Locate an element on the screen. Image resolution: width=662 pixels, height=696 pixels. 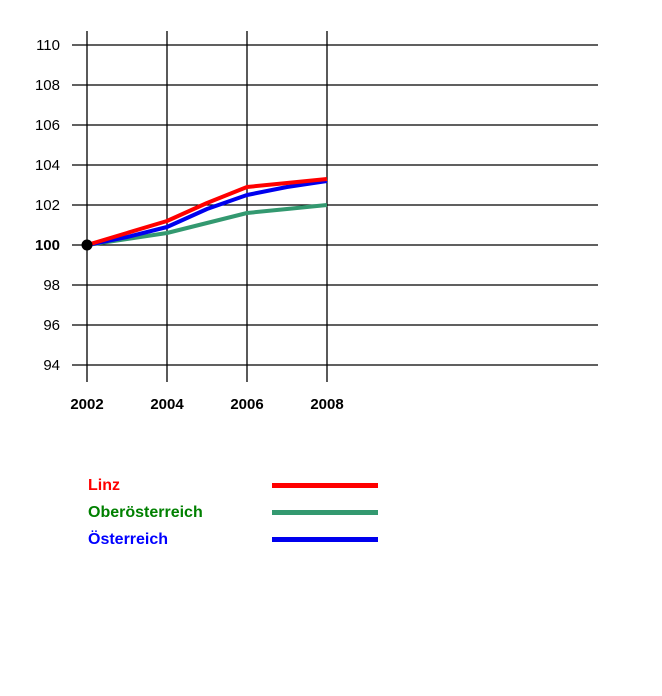
legend-label-linz: Linz is located at coordinates (104, 485).